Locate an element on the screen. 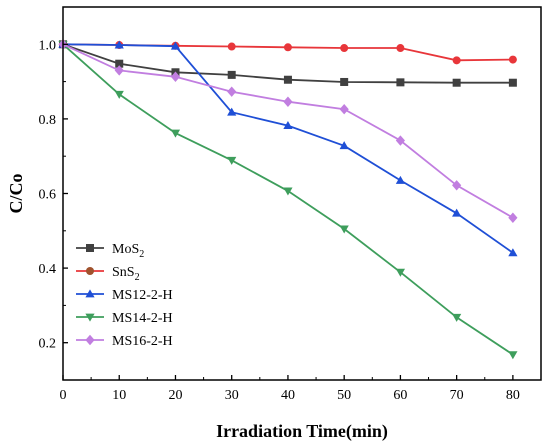  legend-item: SnS2 is located at coordinates (108, 274).